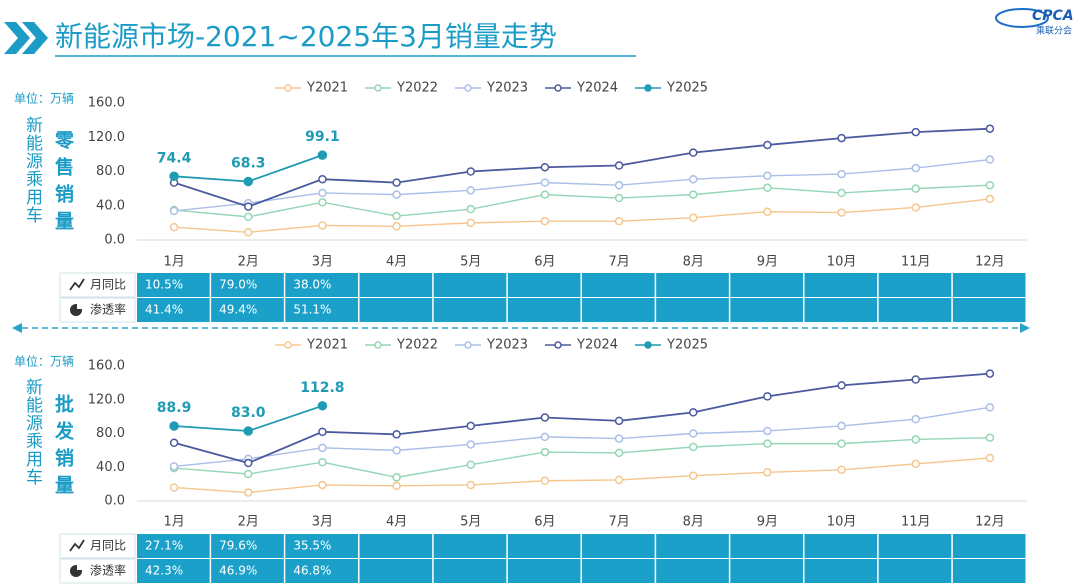  What do you see at coordinates (108, 546) in the screenshot?
I see `table-row-label: 月同比` at bounding box center [108, 546].